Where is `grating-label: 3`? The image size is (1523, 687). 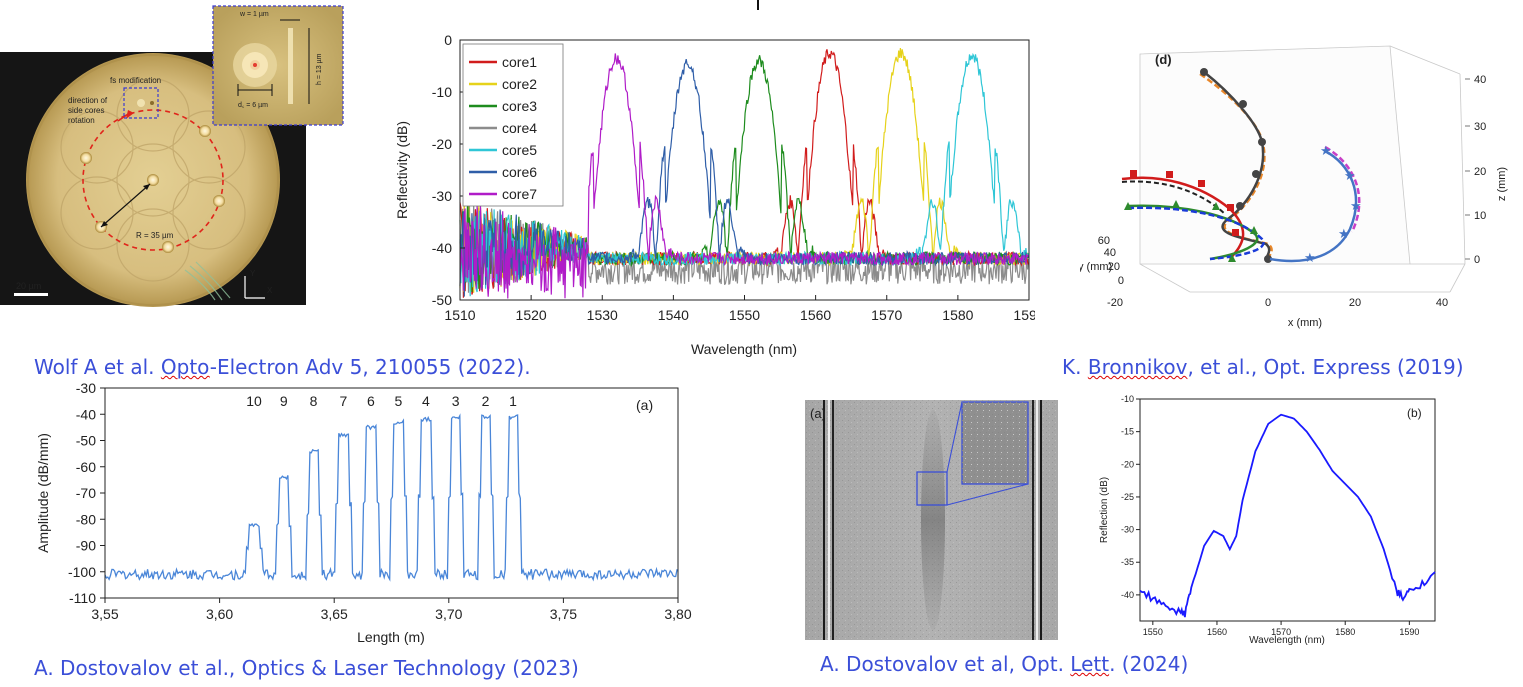 grating-label: 3 is located at coordinates (456, 401).